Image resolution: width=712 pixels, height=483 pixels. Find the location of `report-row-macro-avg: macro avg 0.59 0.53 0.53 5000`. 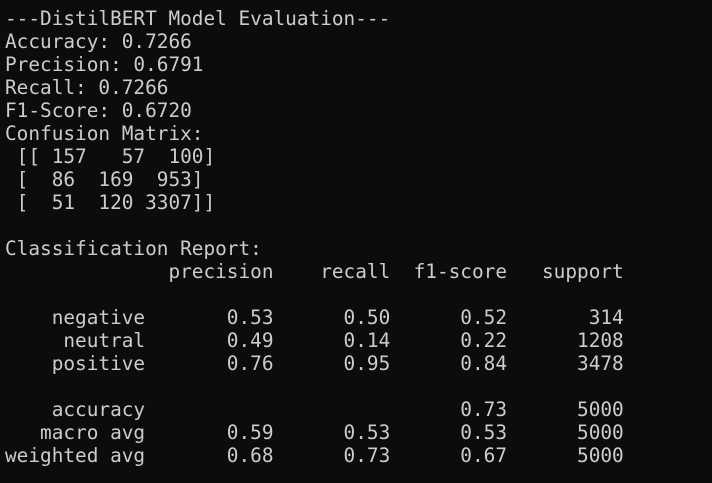

report-row-macro-avg: macro avg 0.59 0.53 0.53 5000 is located at coordinates (314, 432).